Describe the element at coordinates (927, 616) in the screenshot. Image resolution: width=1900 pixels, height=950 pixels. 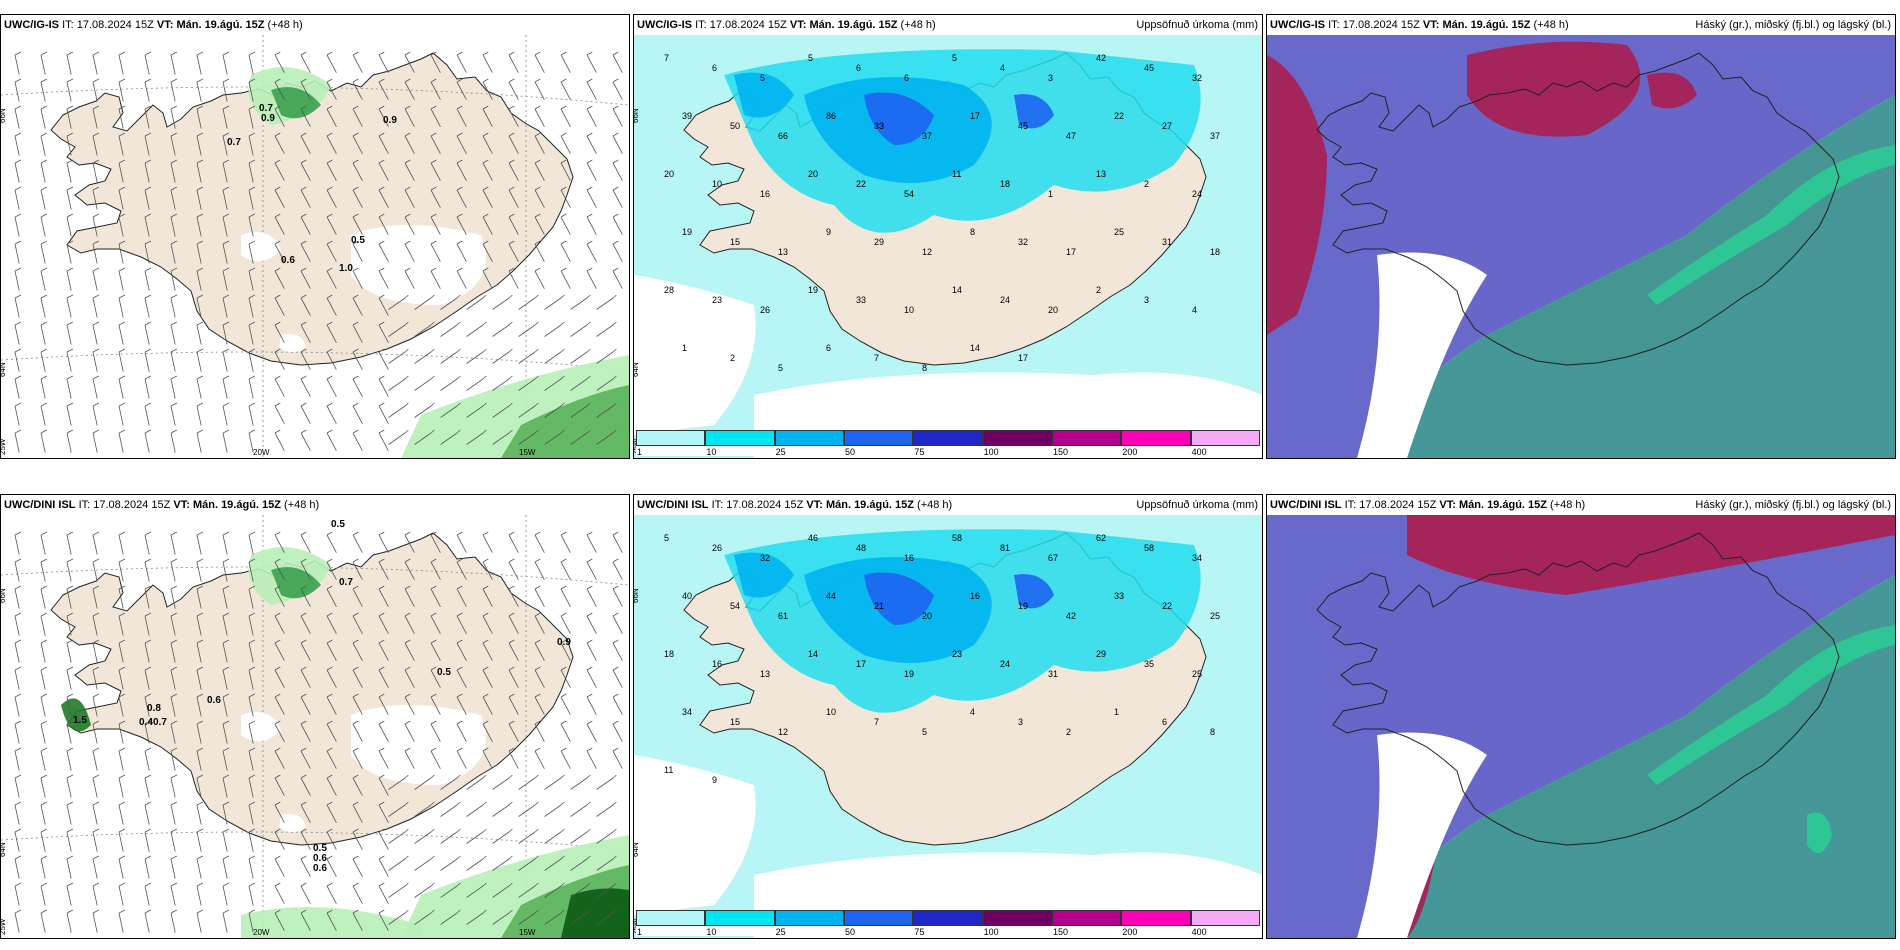
I see `precip-value-label: 20` at that location.